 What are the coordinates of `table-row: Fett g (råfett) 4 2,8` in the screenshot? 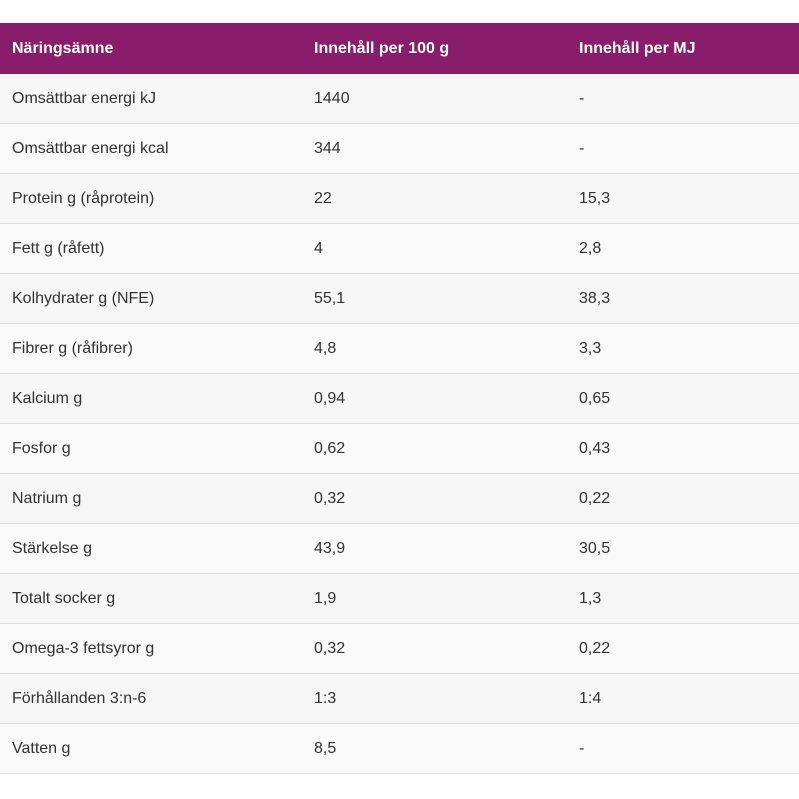 It's located at (399, 249).